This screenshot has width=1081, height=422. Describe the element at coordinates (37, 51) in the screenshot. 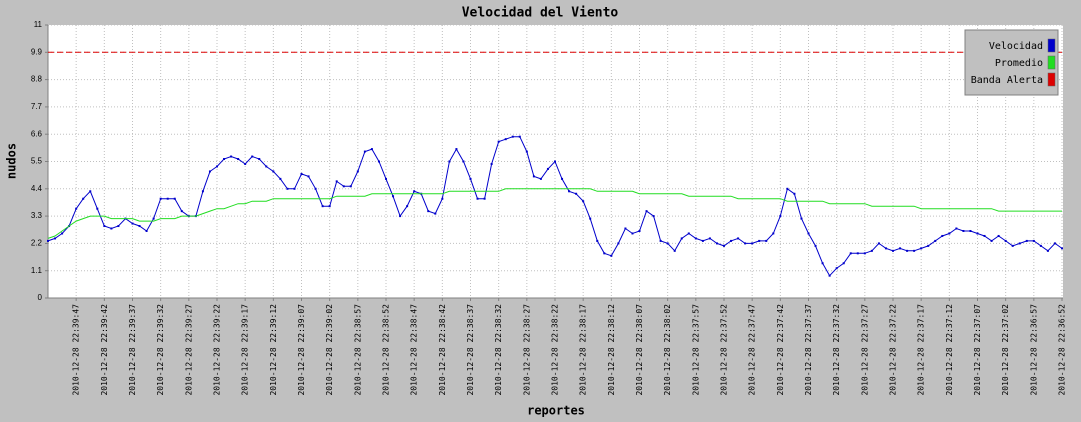

I see `y-tick-label: 9.9` at that location.